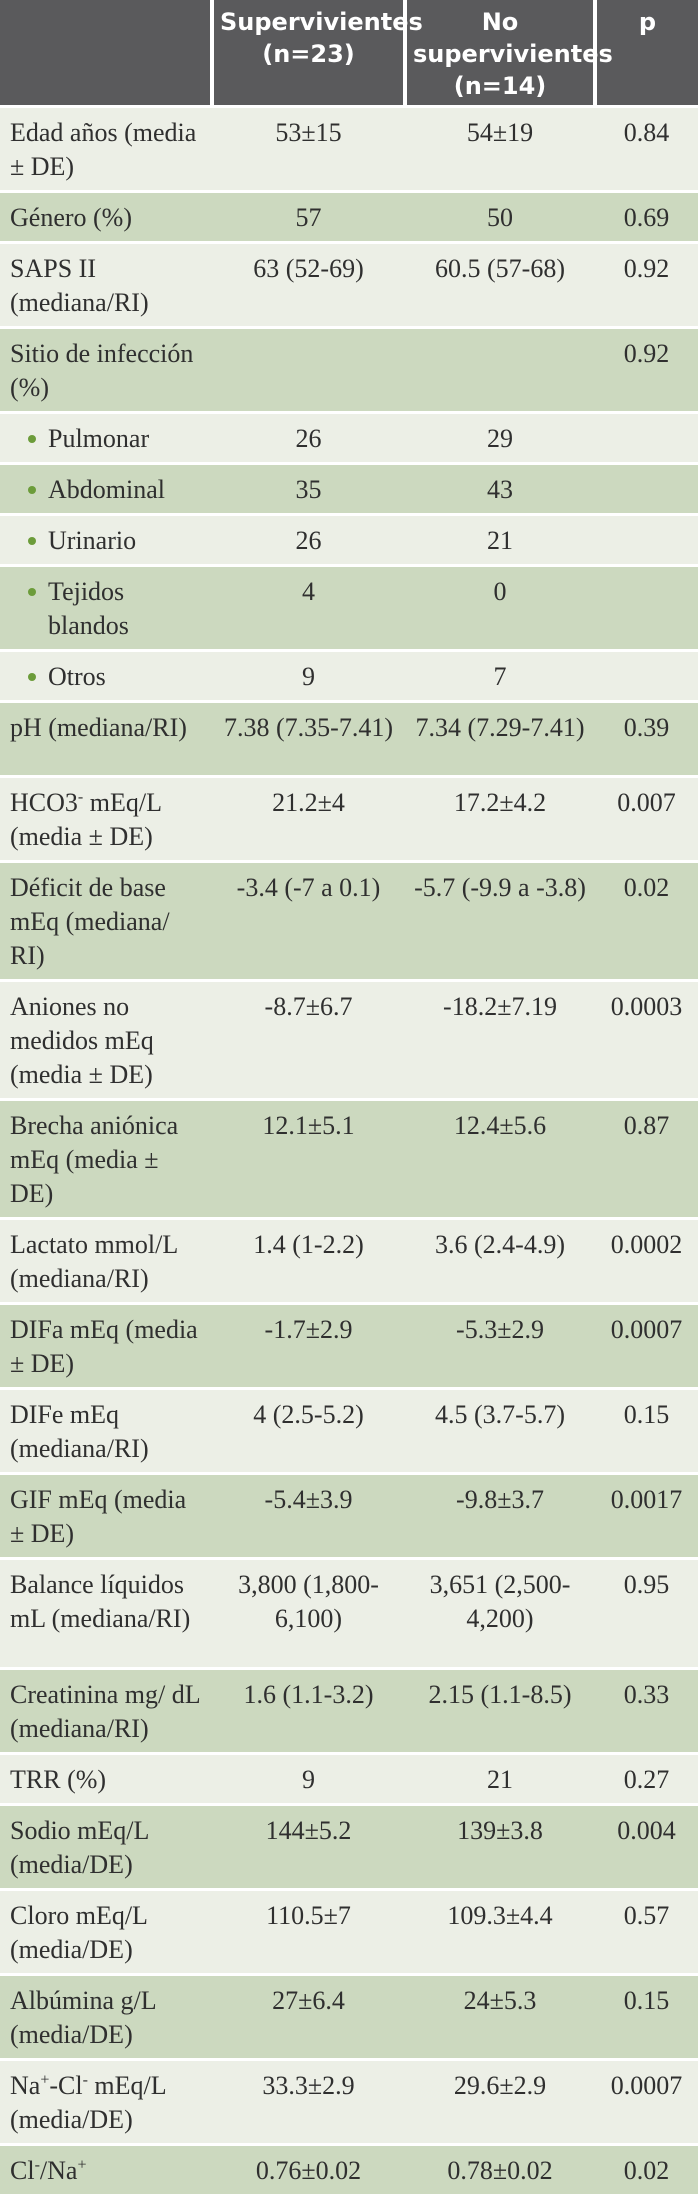  What do you see at coordinates (646, 215) in the screenshot?
I see `p-value: 0.69` at bounding box center [646, 215].